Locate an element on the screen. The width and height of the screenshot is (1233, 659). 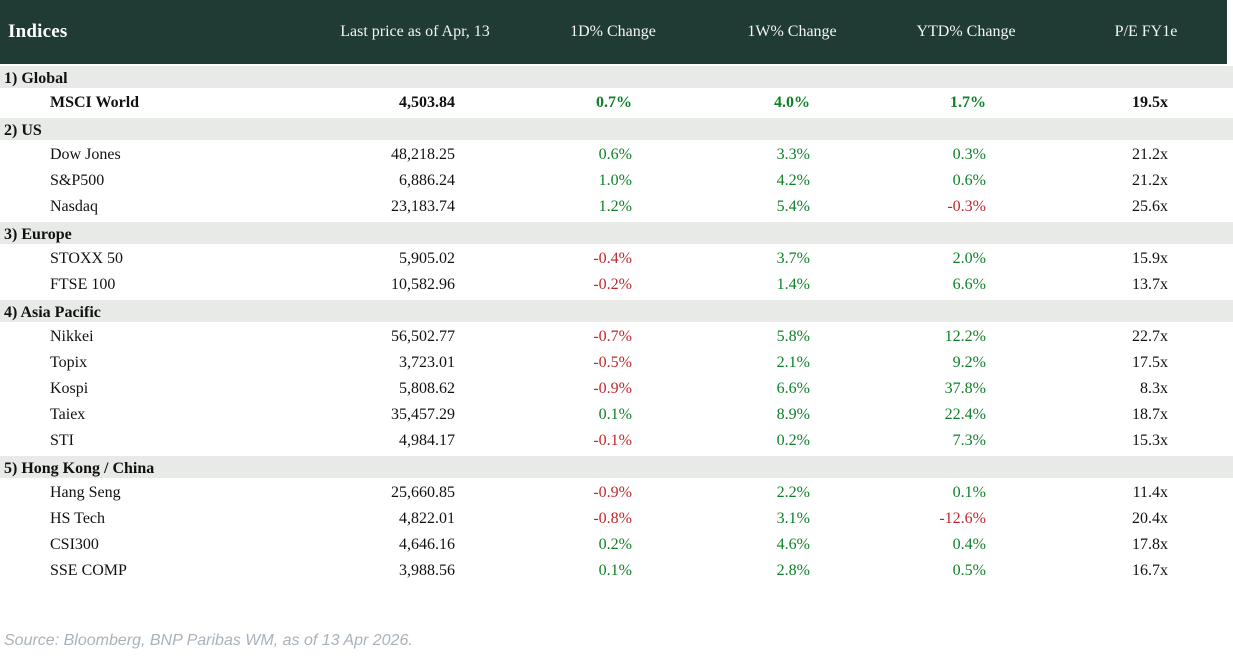
pe-value: 11.4x is located at coordinates (1150, 492).